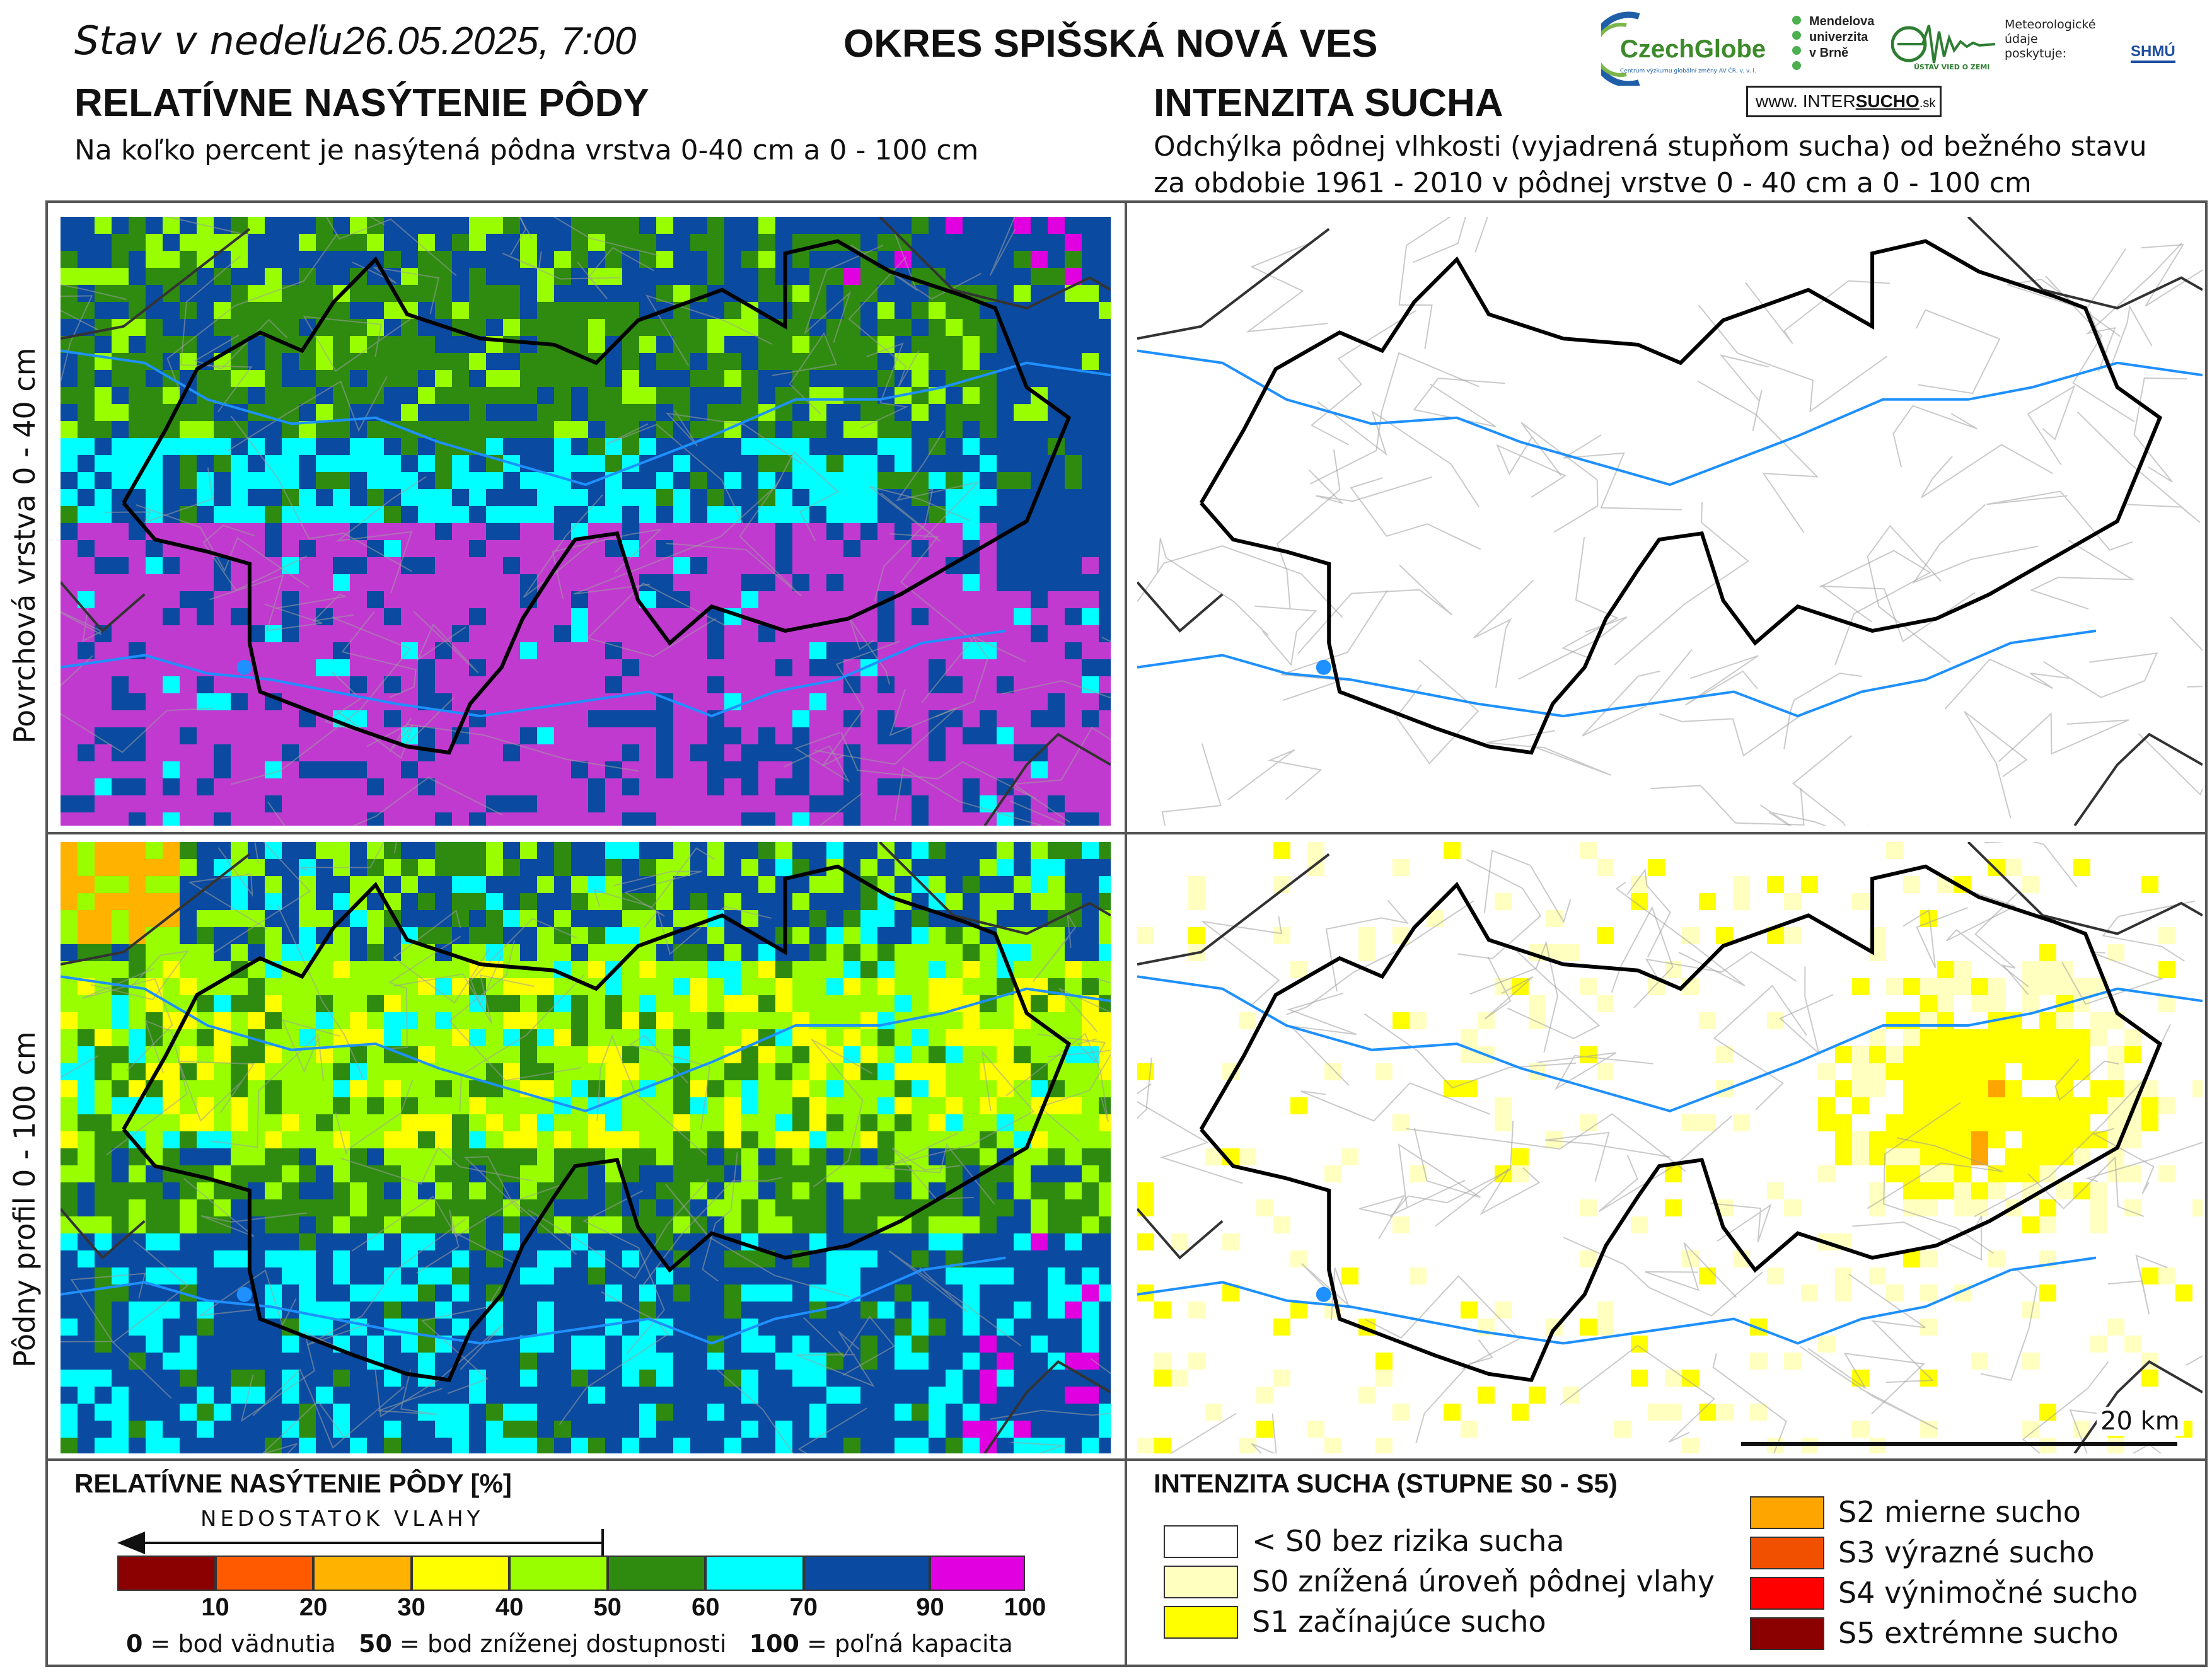  Describe the element at coordinates (705, 1607) in the screenshot. I see `saturation-tick-label: 60` at that location.